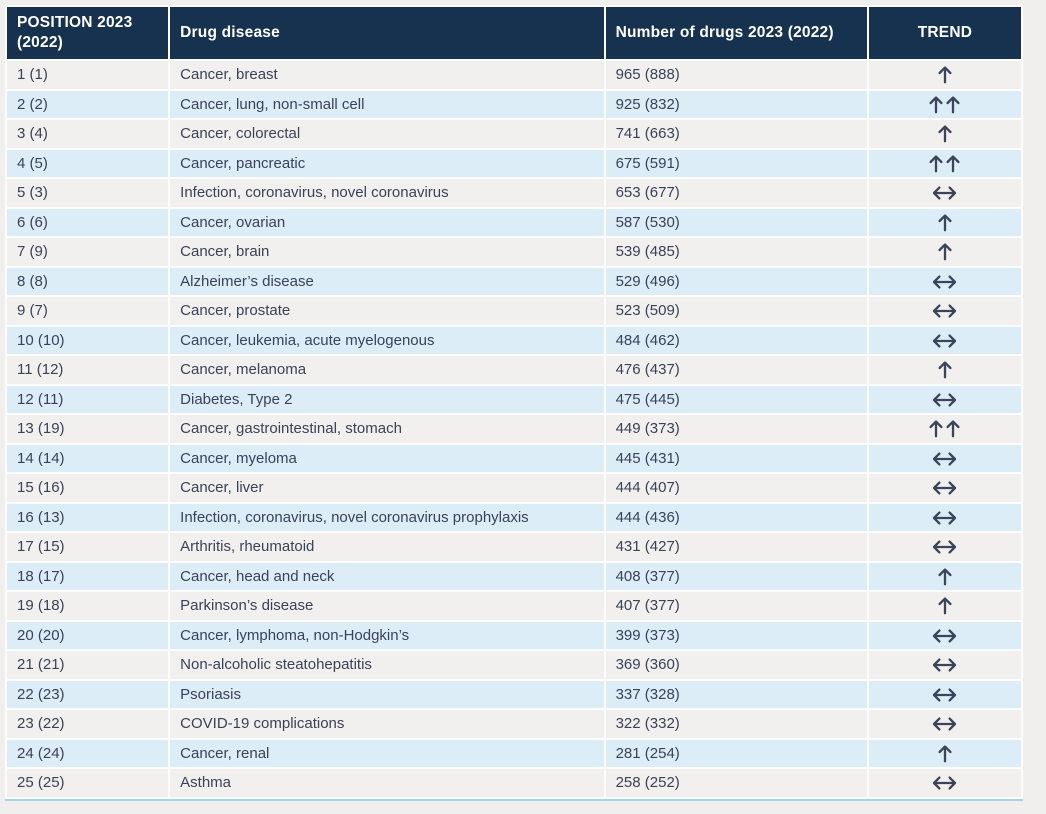 Image resolution: width=1046 pixels, height=814 pixels. What do you see at coordinates (387, 340) in the screenshot?
I see `disease-cell: Cancer, leukemia, acute myelogenous` at bounding box center [387, 340].